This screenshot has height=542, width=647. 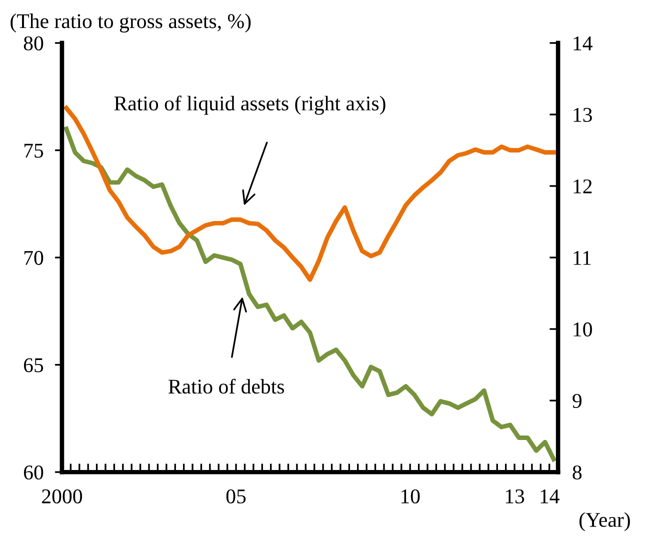 What do you see at coordinates (34, 472) in the screenshot?
I see `y-tick-label: 60` at bounding box center [34, 472].